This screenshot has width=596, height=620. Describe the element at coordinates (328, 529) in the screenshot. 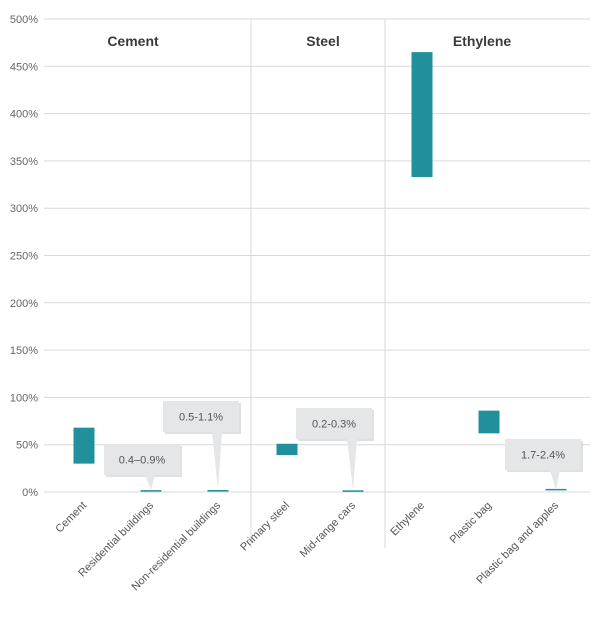

I see `category-label: Mid-range cars` at that location.